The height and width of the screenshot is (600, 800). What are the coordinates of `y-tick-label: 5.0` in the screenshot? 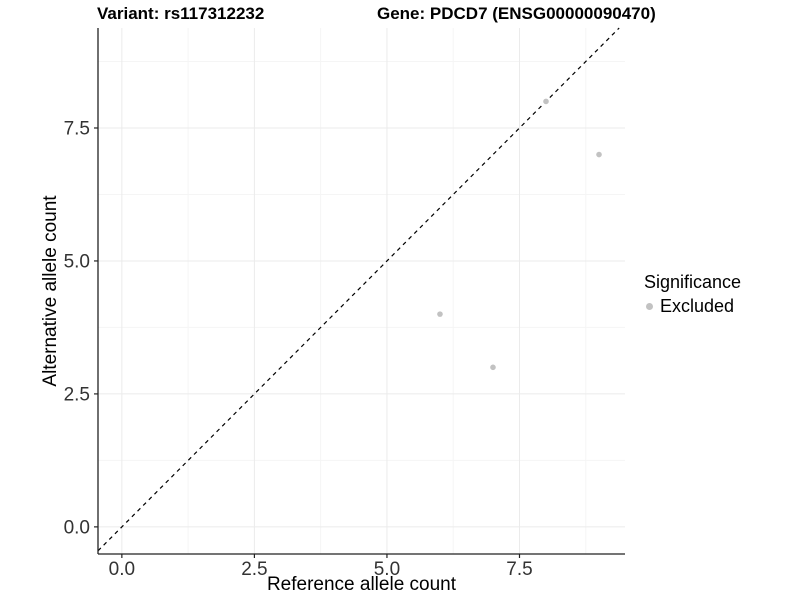 It's located at (77, 261).